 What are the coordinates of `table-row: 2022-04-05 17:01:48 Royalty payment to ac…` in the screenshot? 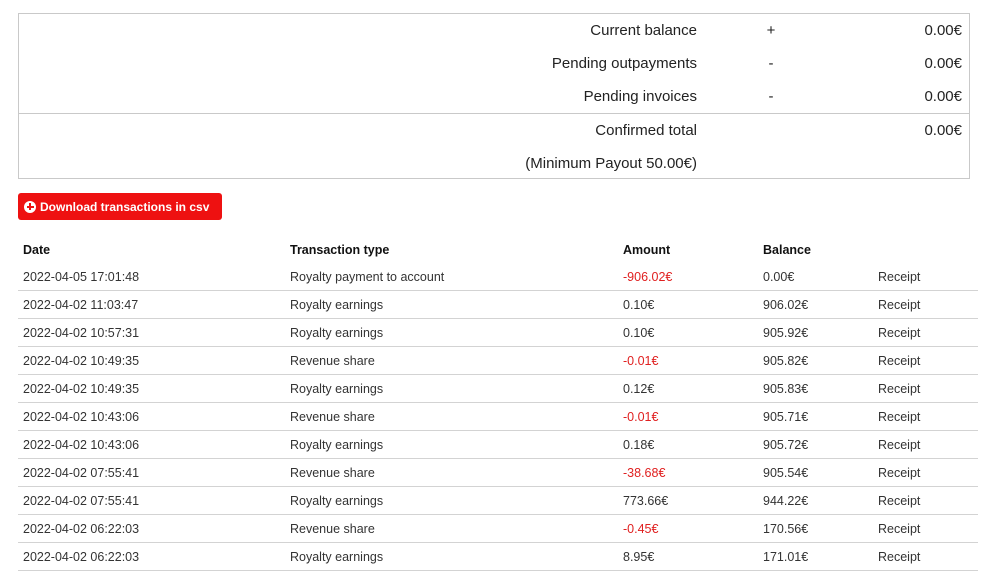 It's located at (498, 277).